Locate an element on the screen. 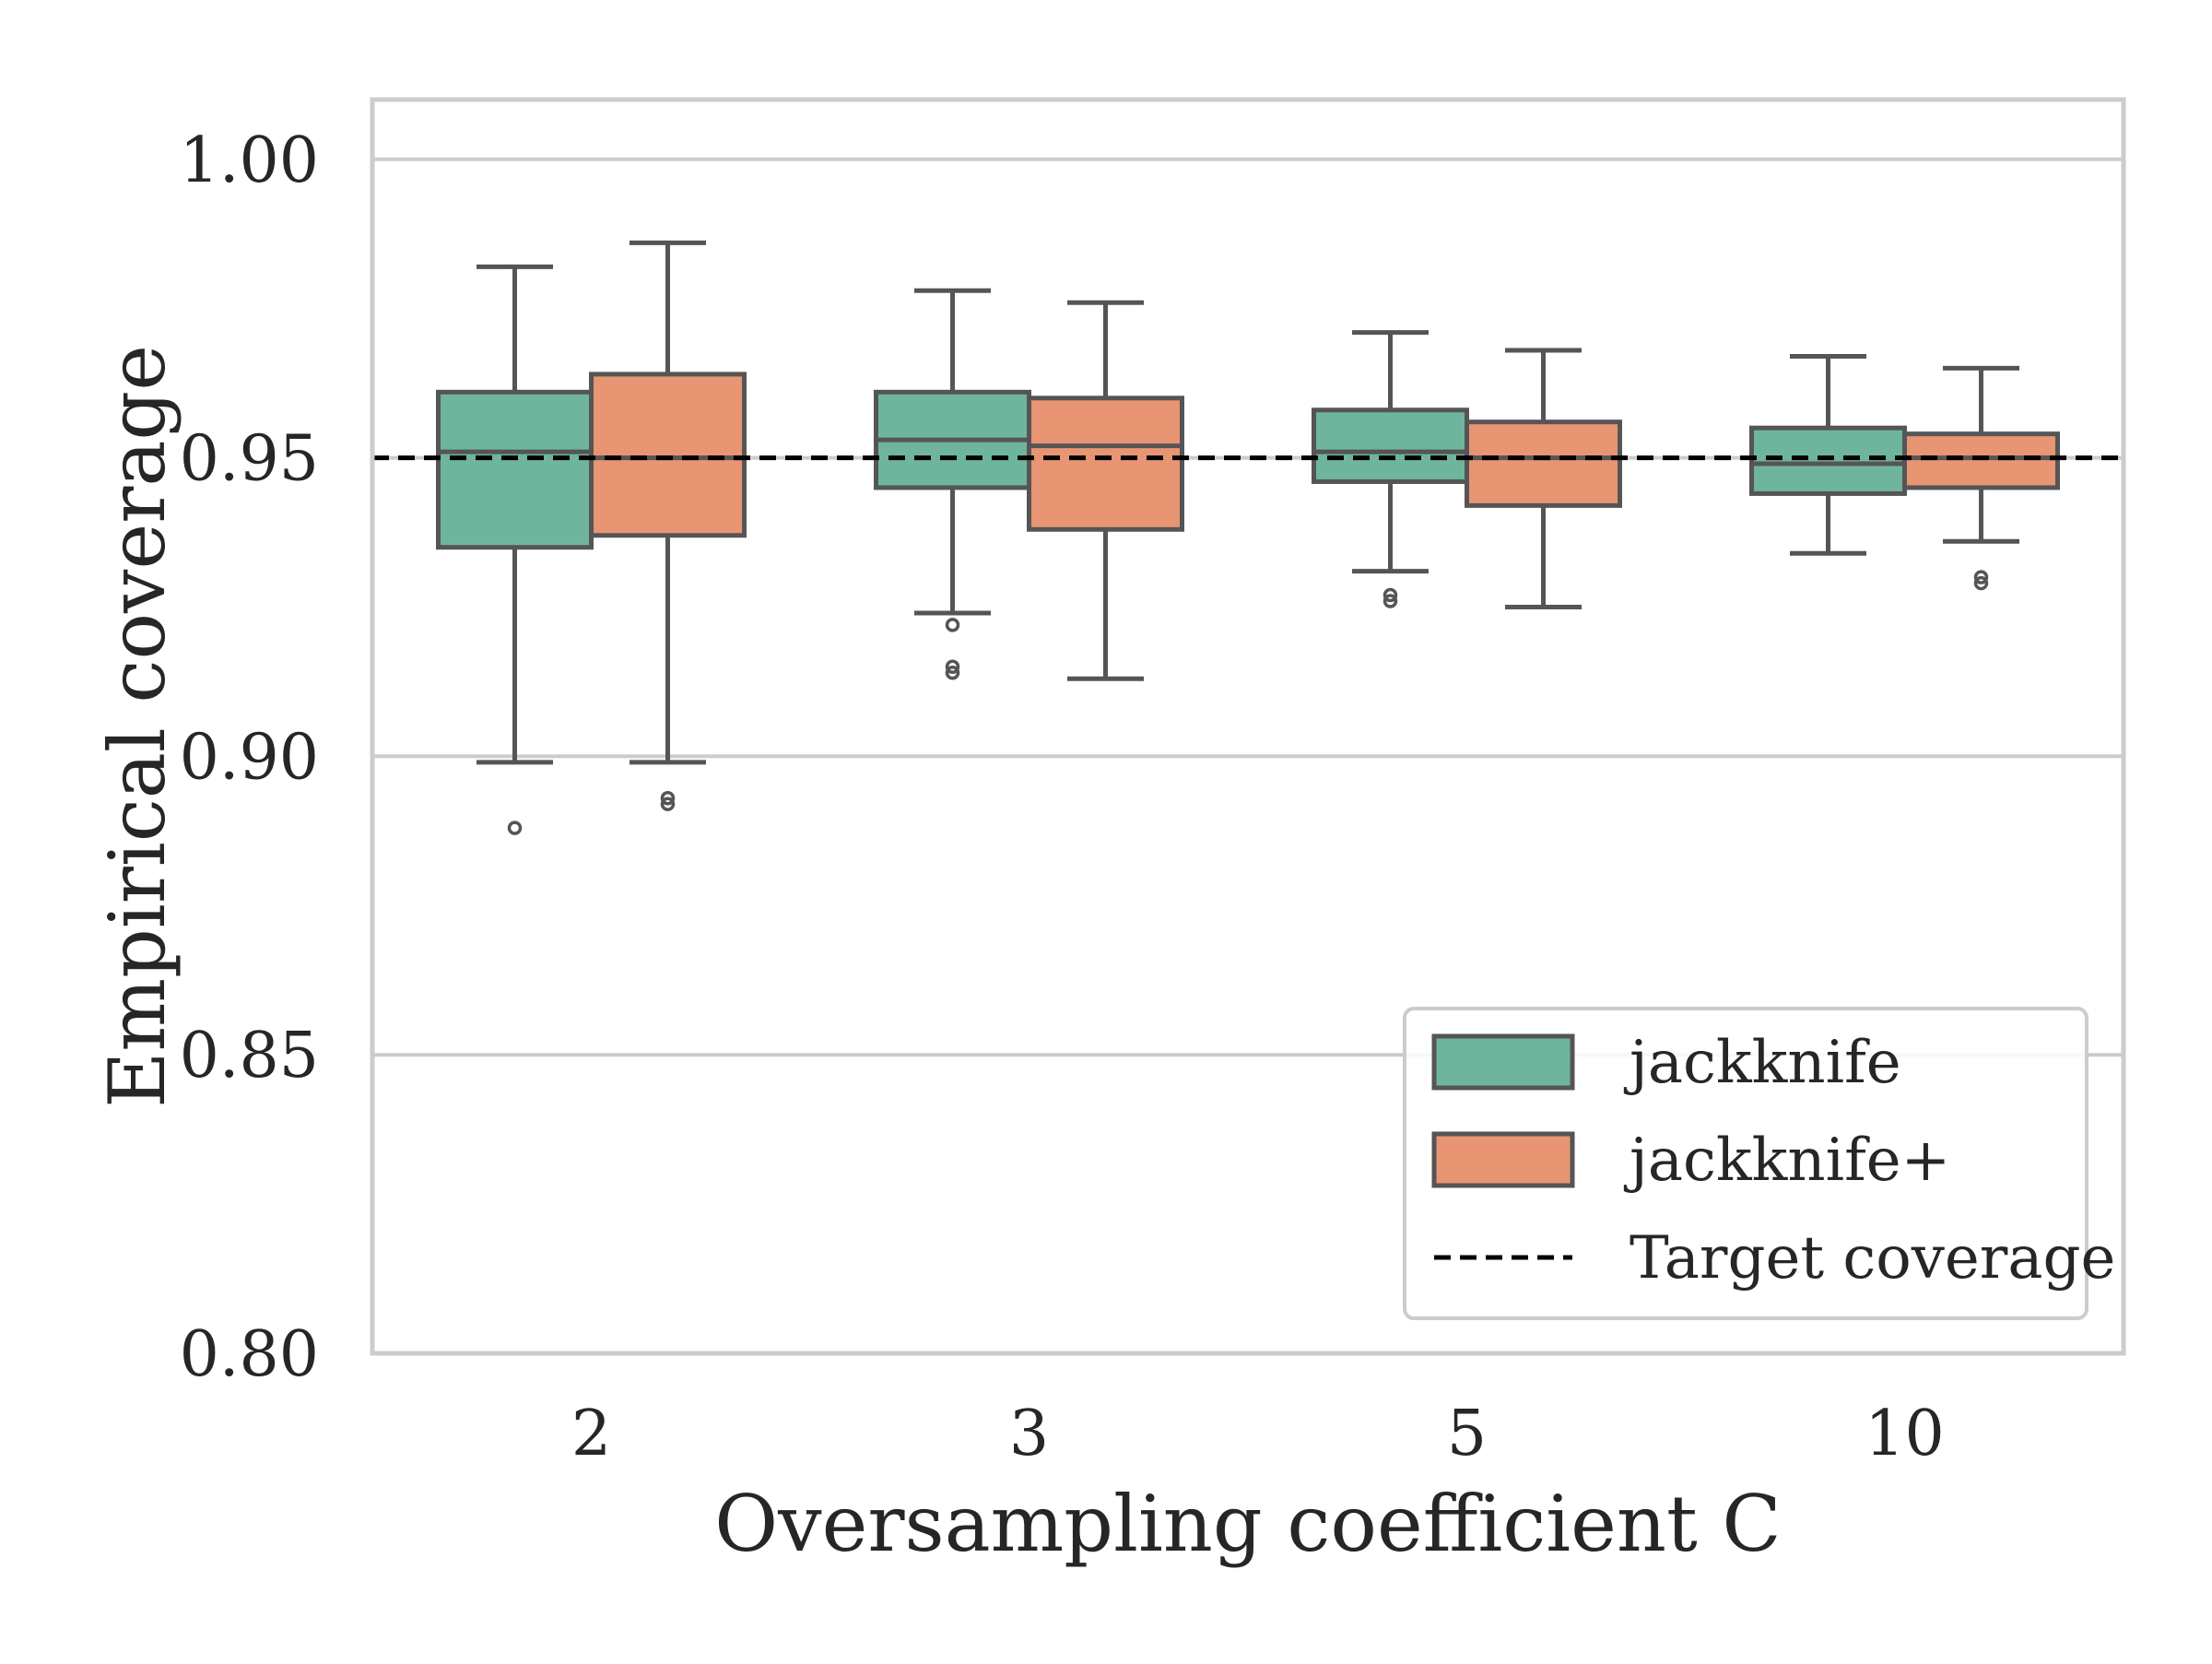 This screenshot has width=2212, height=1664. legend-entry-1: jackknife+ is located at coordinates (1690, 1161).